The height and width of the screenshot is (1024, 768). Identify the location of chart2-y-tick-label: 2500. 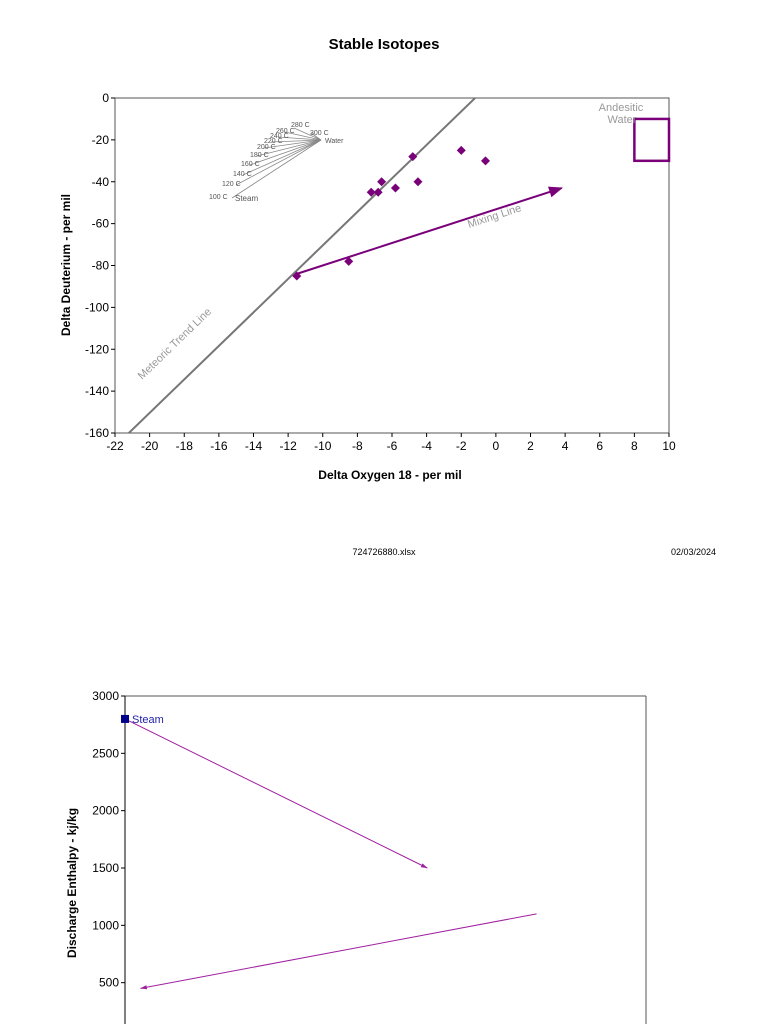
(105, 753).